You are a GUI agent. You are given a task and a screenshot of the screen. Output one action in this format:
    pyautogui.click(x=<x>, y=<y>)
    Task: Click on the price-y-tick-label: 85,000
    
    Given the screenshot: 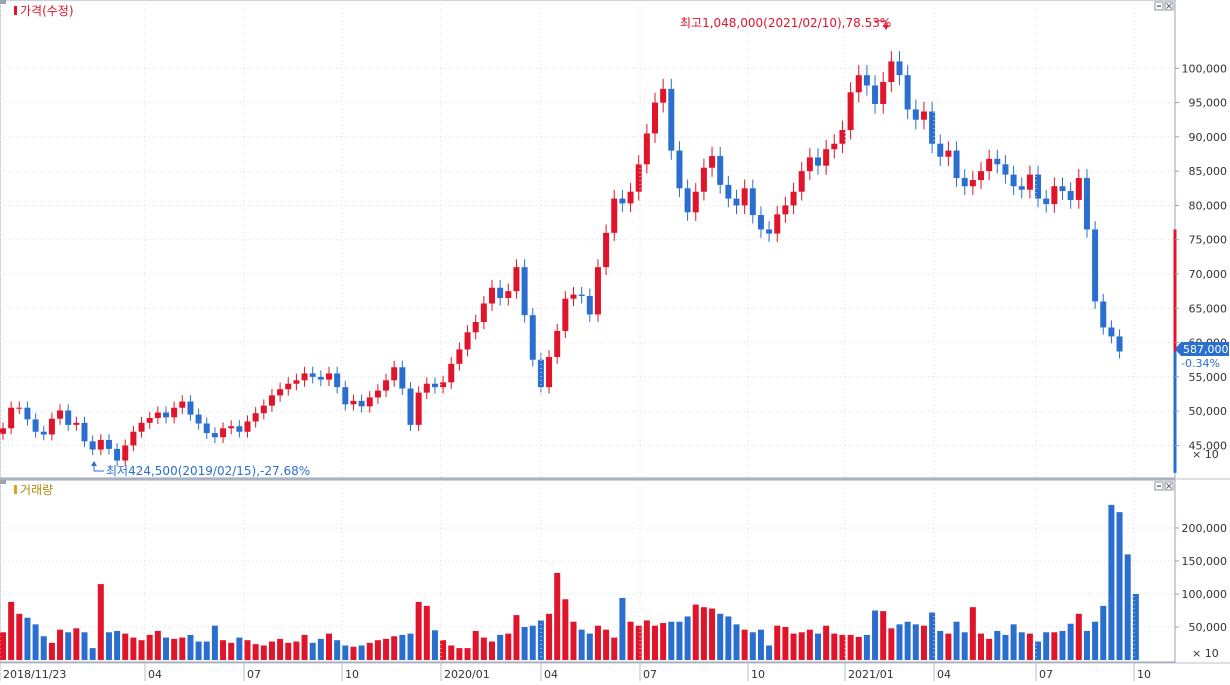 What is the action you would take?
    pyautogui.click(x=1208, y=171)
    